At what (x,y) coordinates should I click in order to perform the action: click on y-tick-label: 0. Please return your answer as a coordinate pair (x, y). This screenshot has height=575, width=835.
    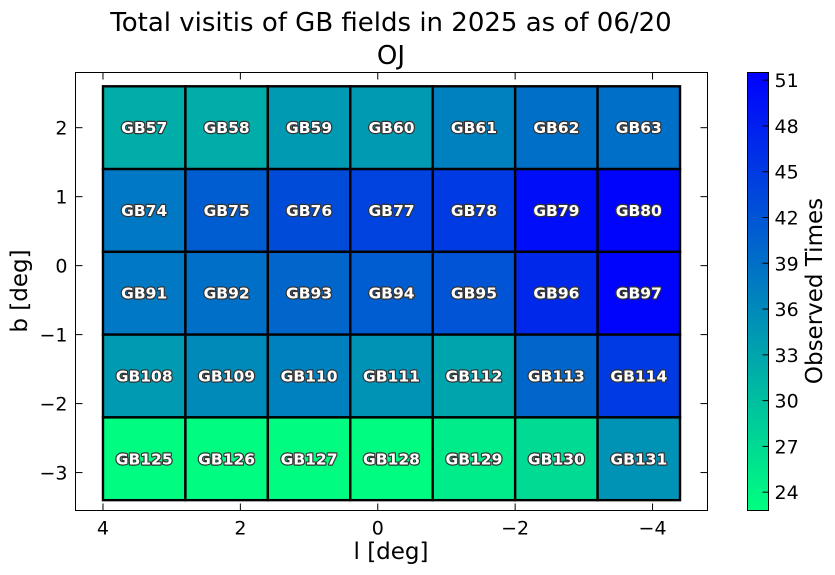
    Looking at the image, I should click on (61, 267).